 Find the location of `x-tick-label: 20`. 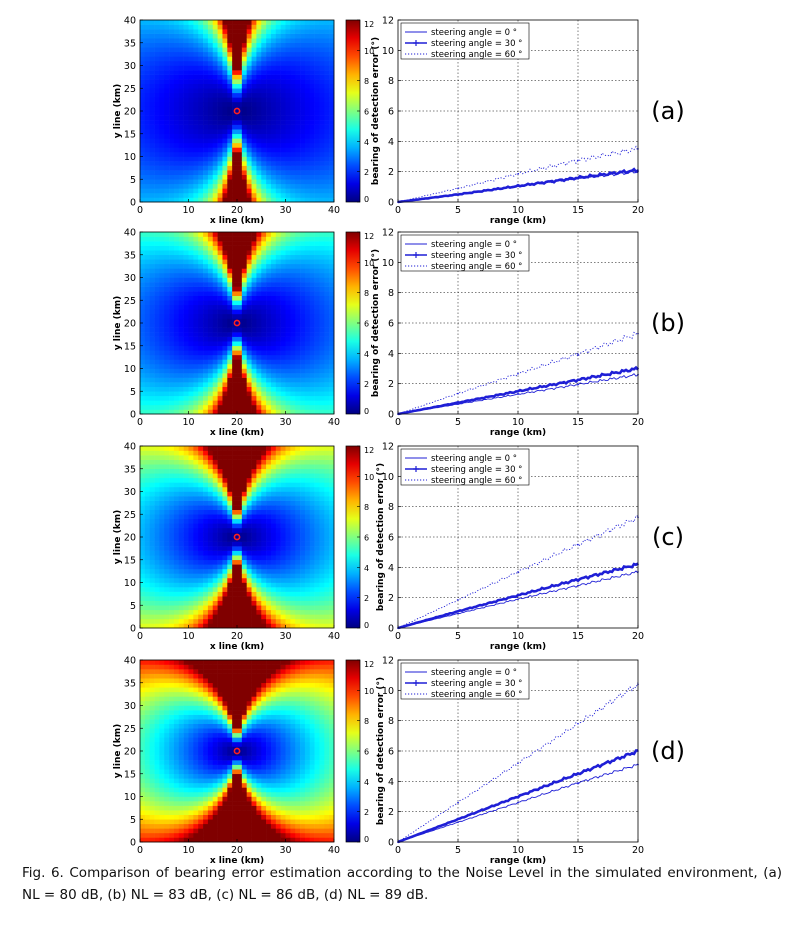

x-tick-label: 20 is located at coordinates (638, 210).